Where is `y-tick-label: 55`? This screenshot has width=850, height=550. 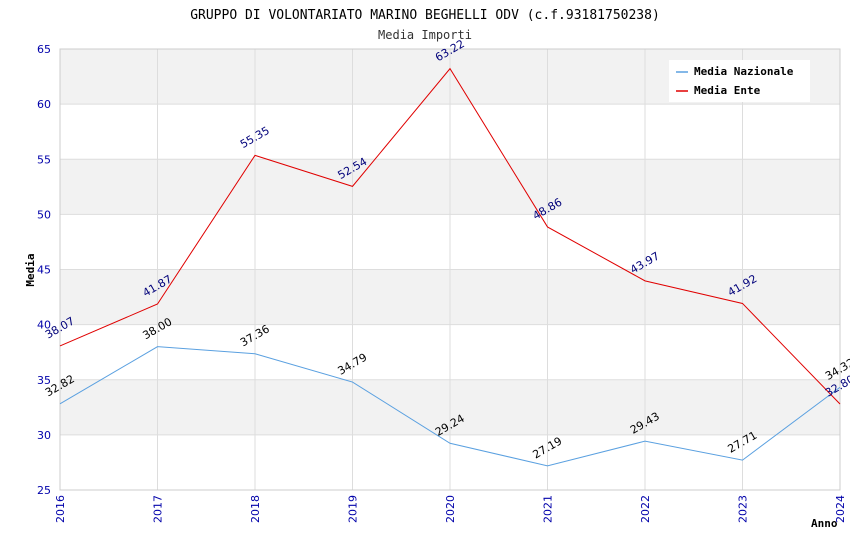
y-tick-label: 55 is located at coordinates (44, 159).